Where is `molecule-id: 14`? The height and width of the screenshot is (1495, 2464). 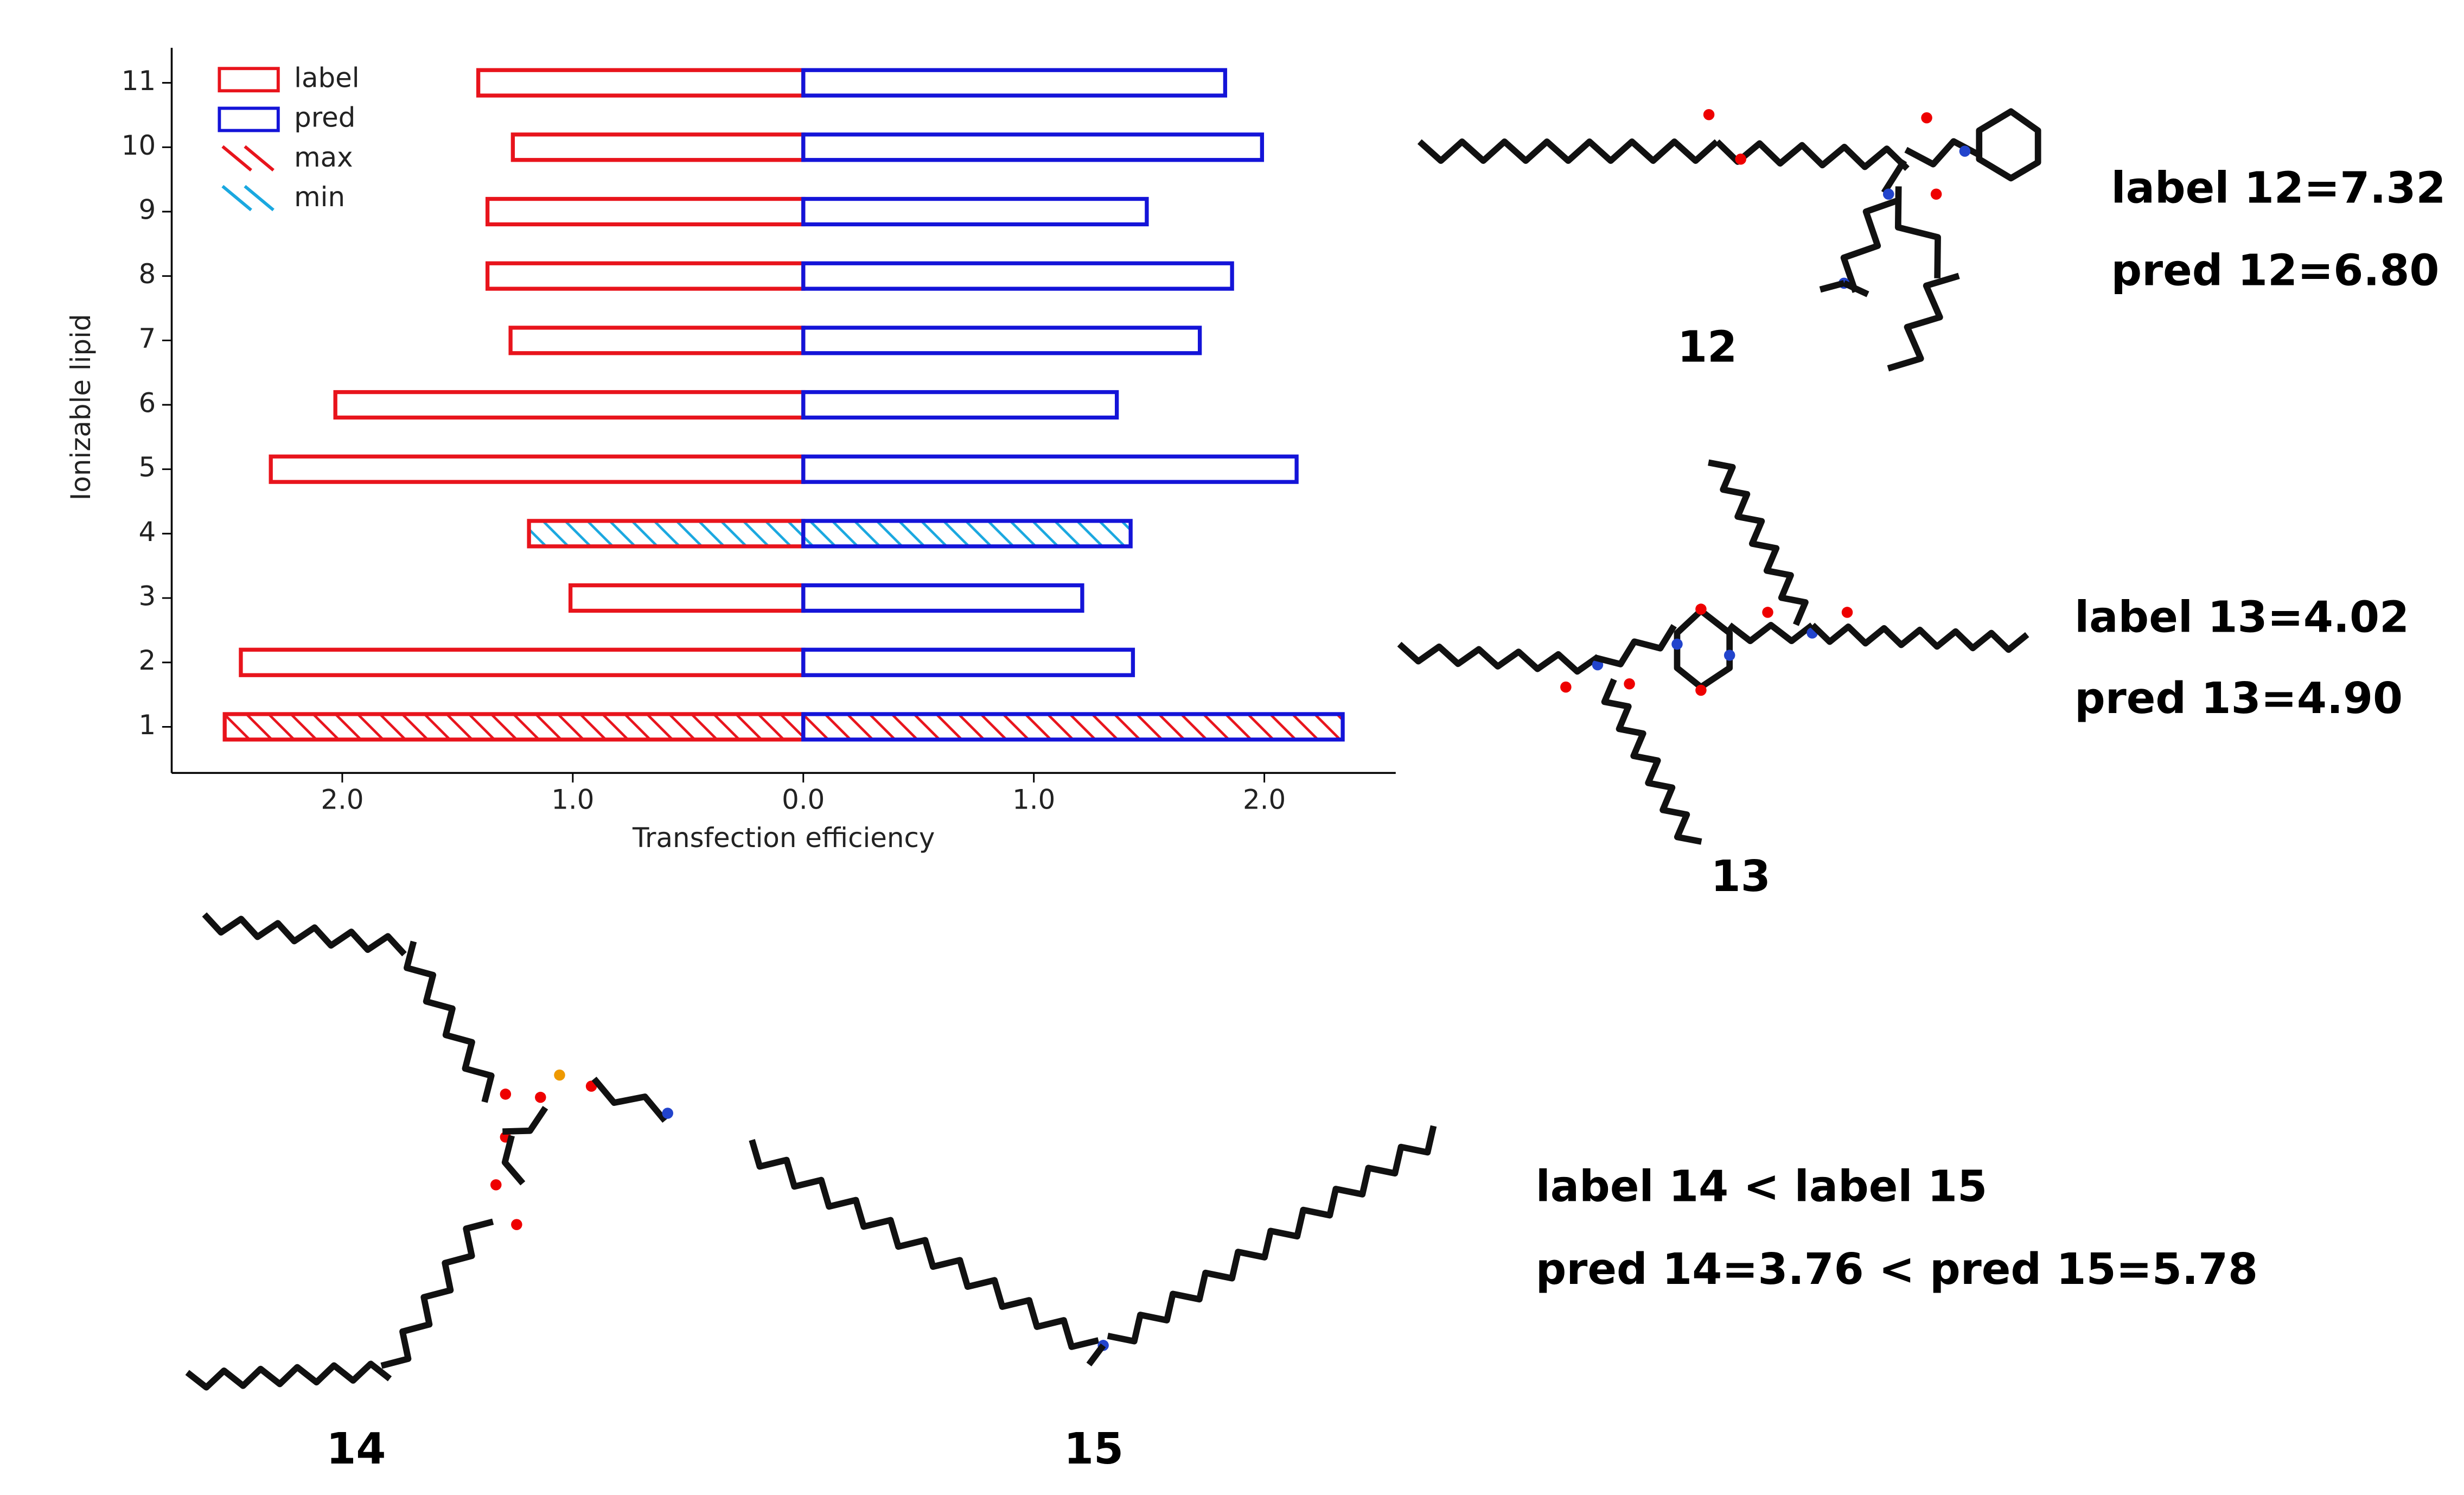 molecule-id: 14 is located at coordinates (356, 1449).